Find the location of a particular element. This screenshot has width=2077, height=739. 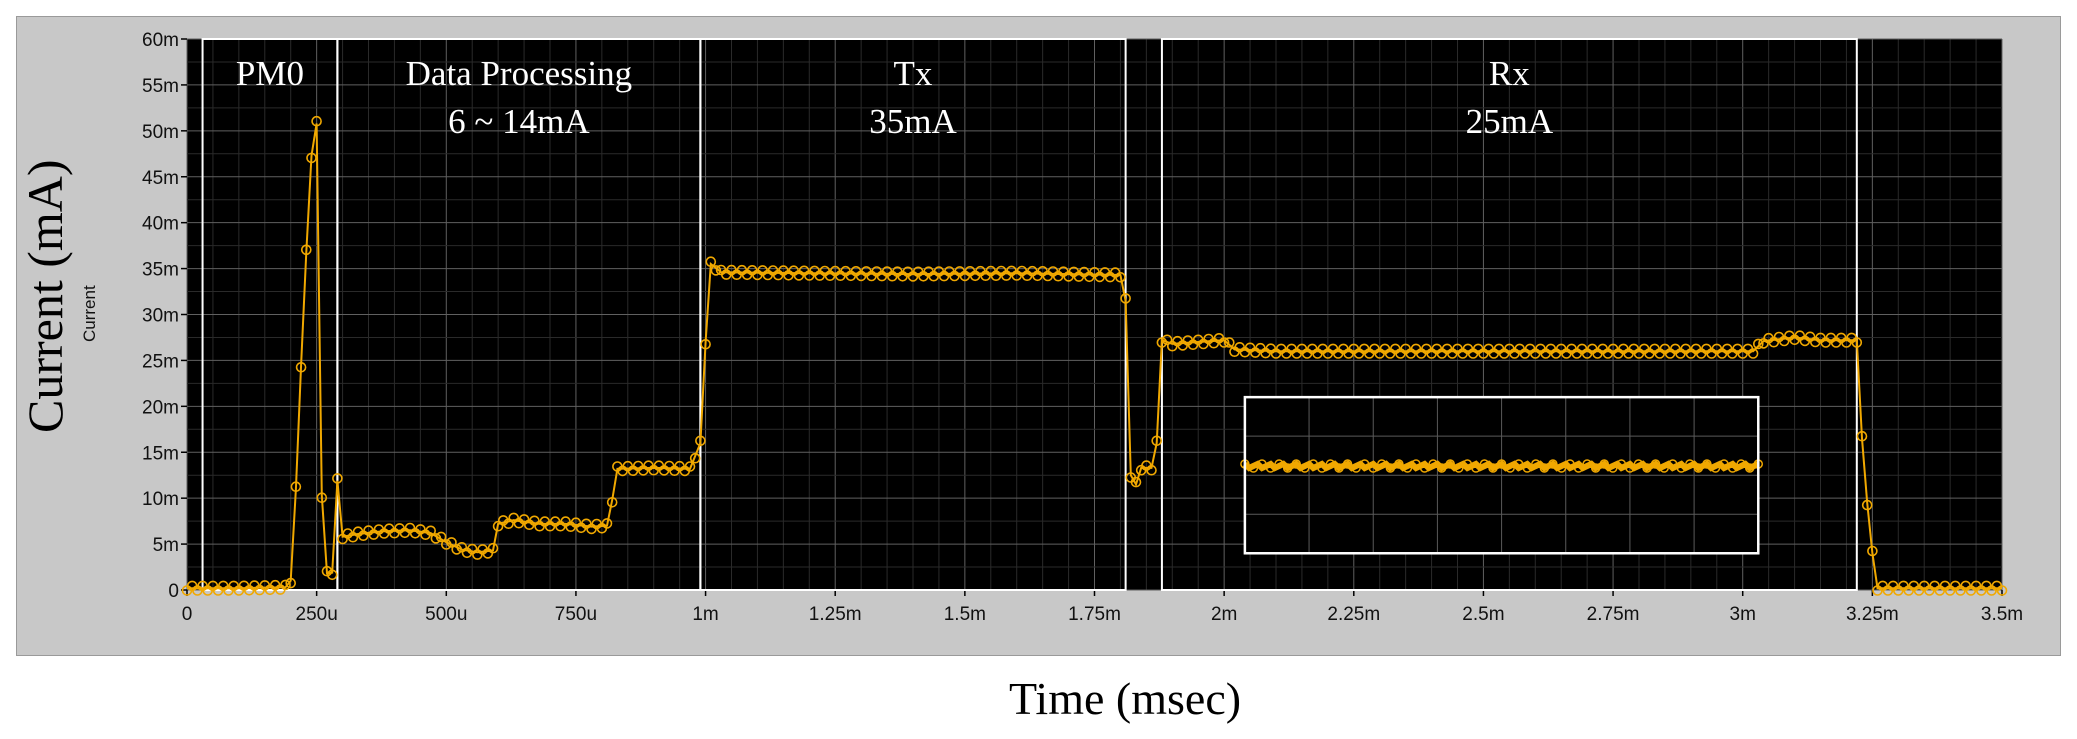

y-tick-label: 45m is located at coordinates (160, 178).